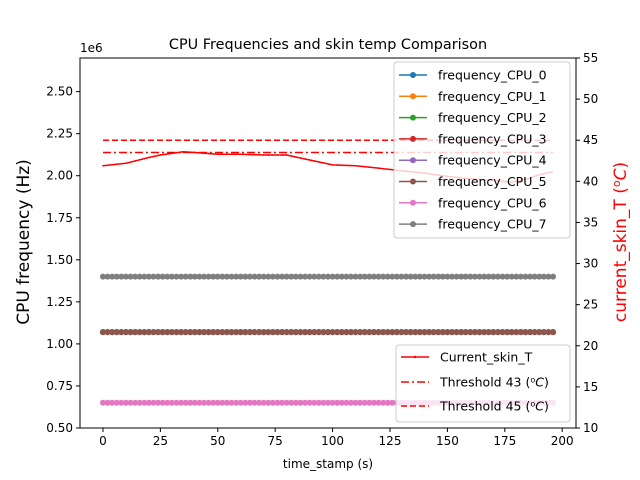  I want to click on legend-marker, so click(415, 357).